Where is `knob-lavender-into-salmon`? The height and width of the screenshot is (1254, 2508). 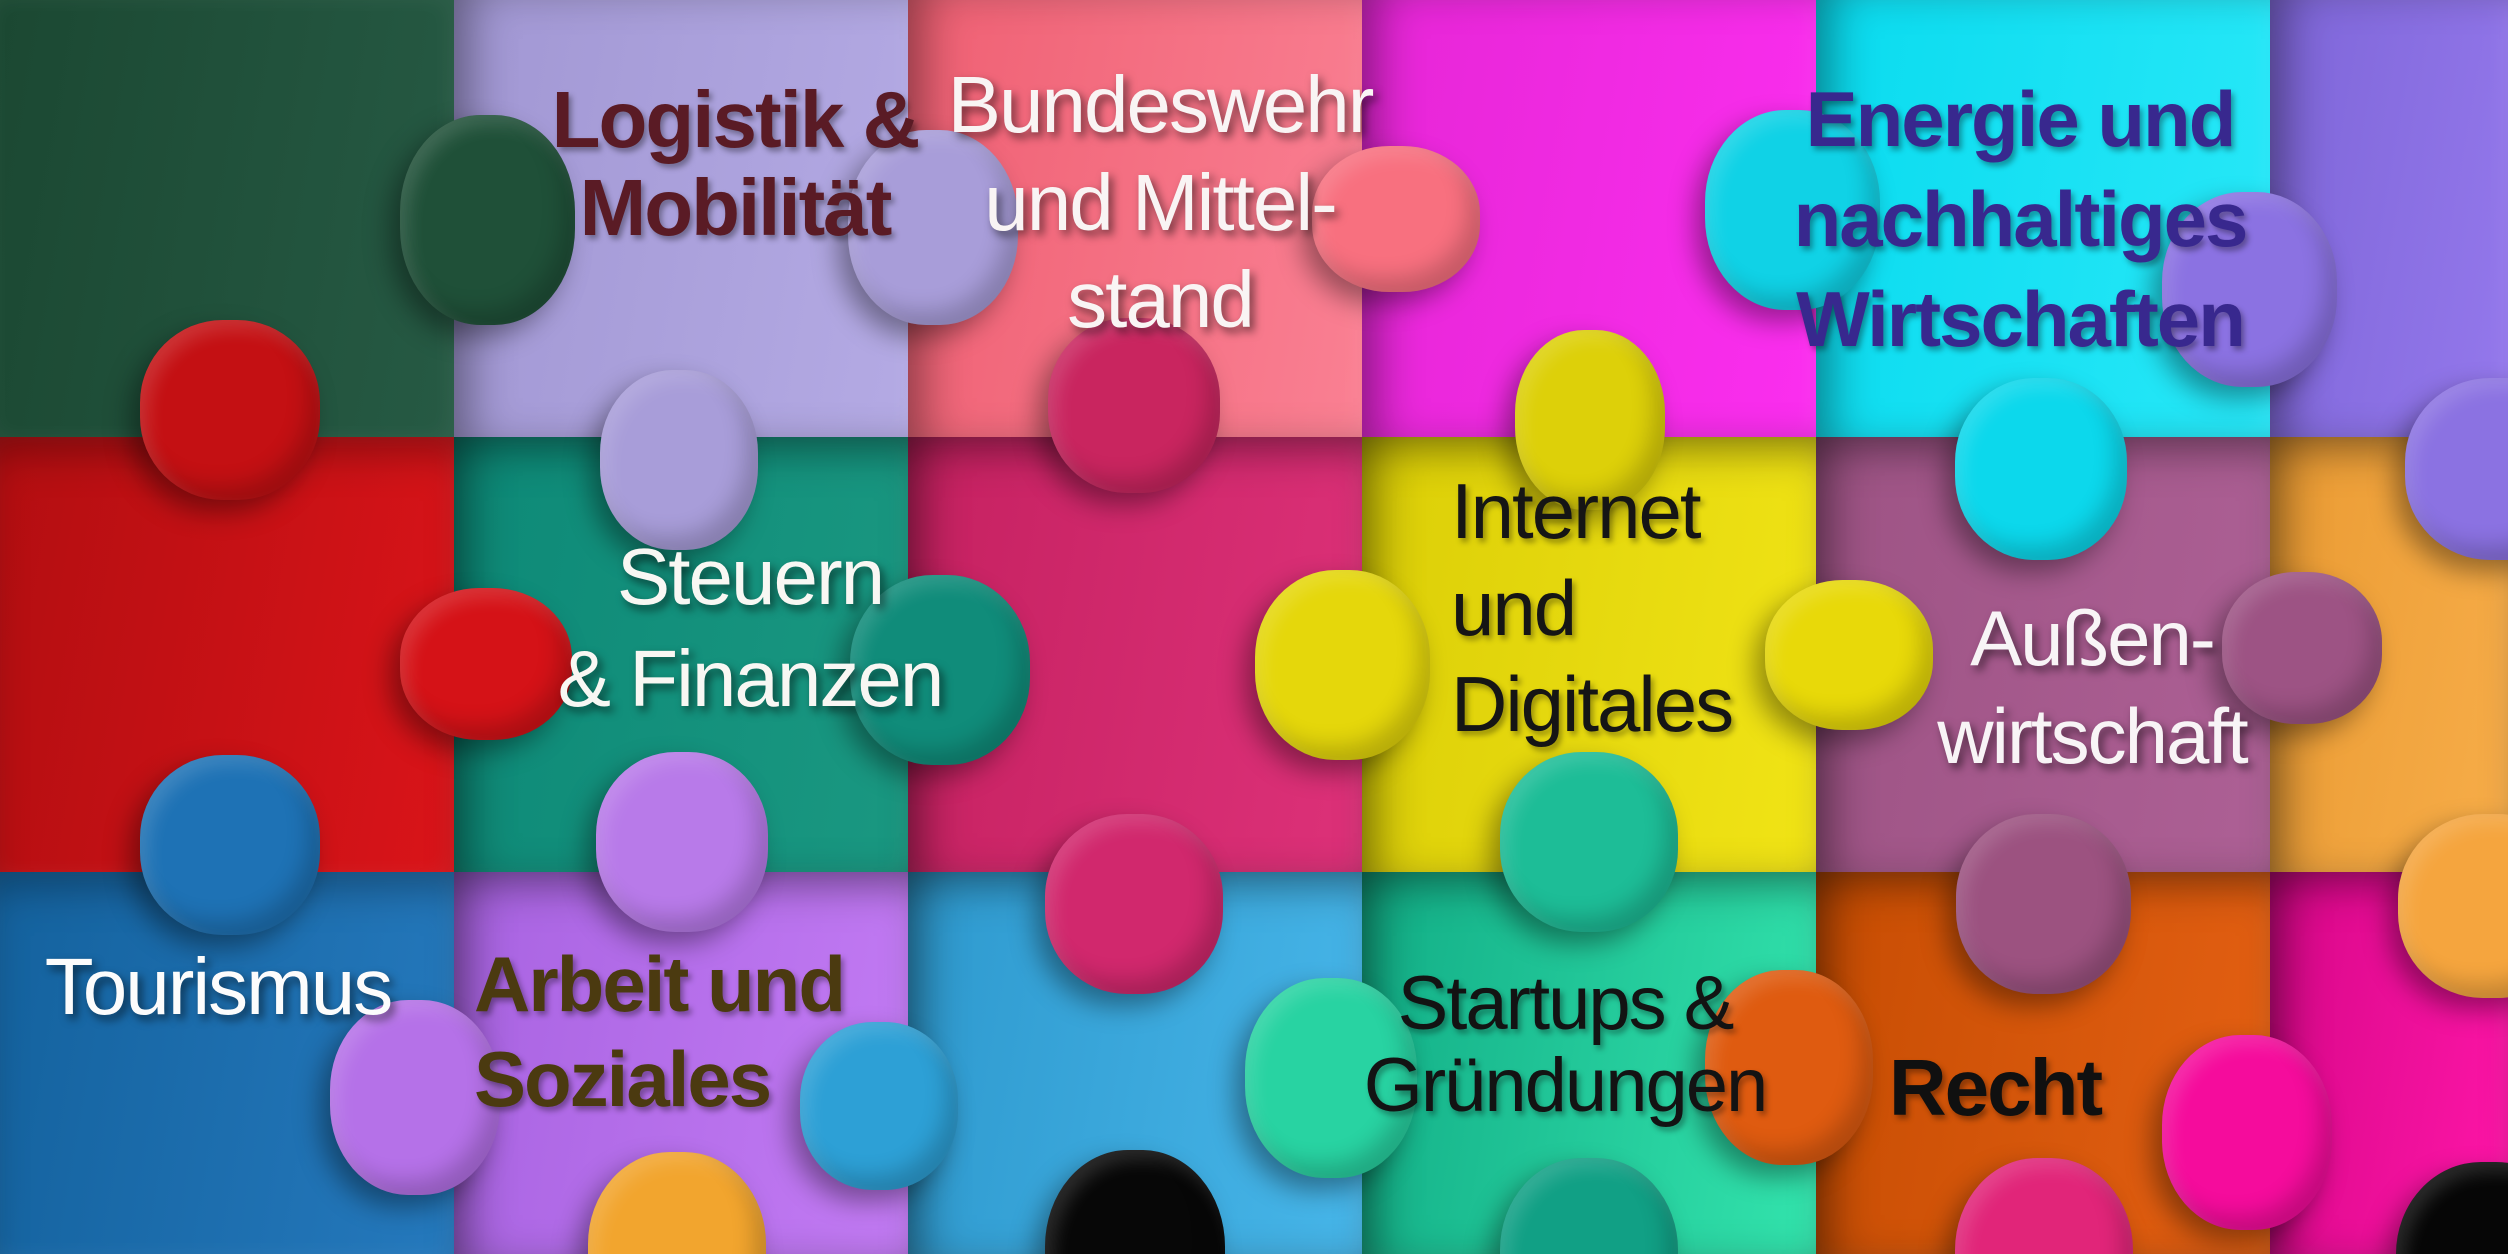
knob-lavender-into-salmon is located at coordinates (933, 227).